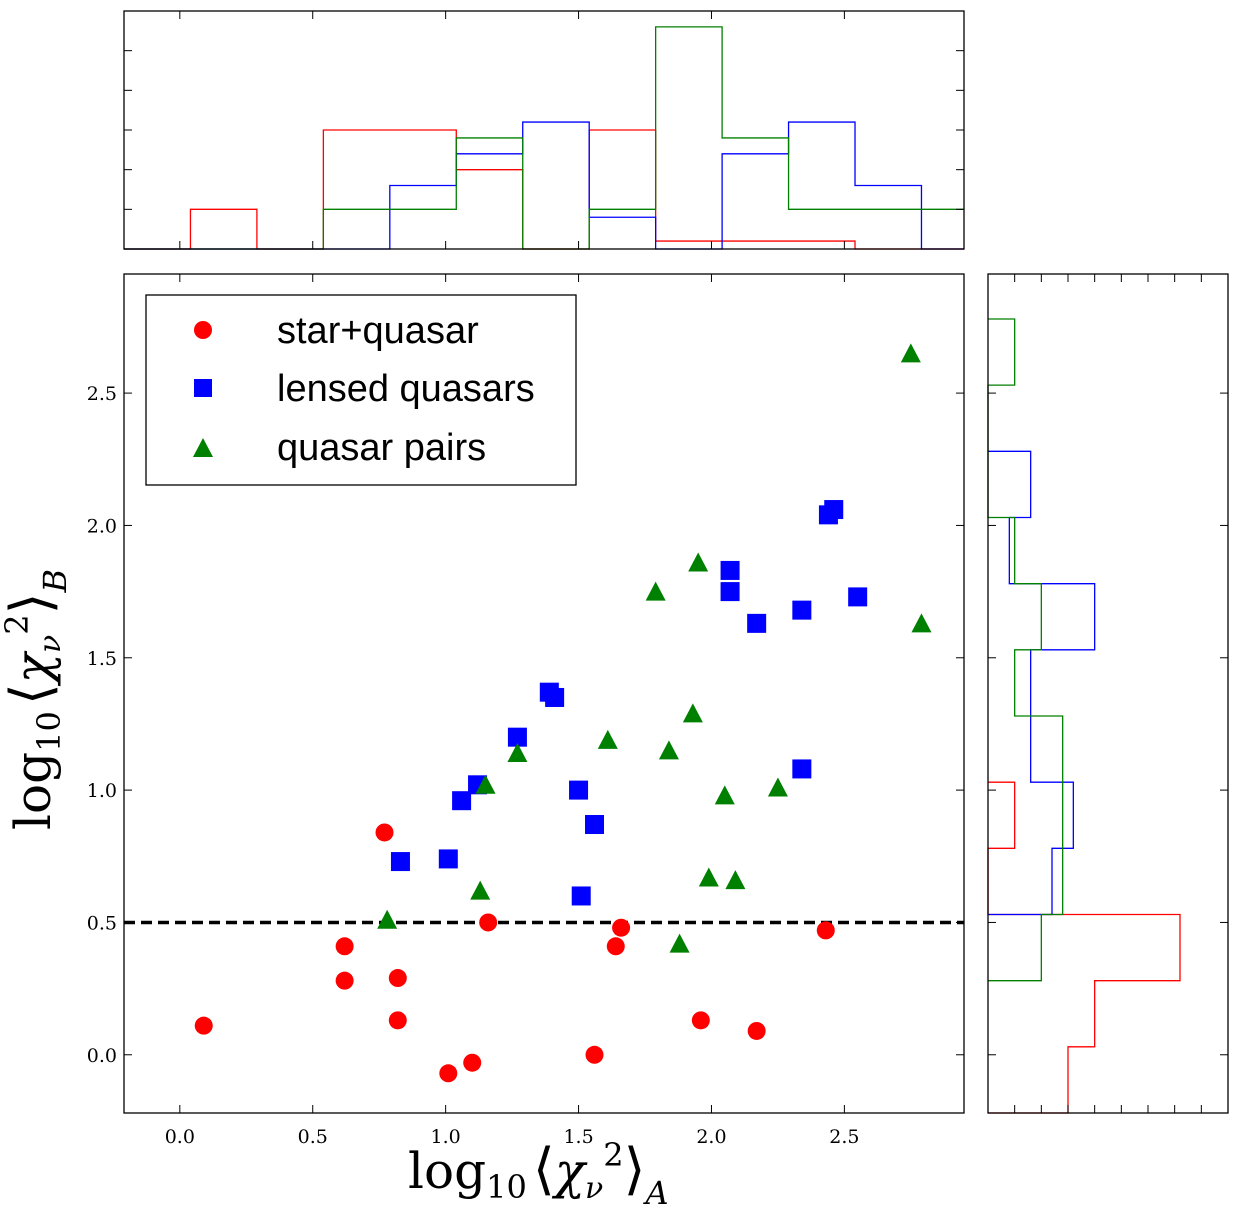 The width and height of the screenshot is (1237, 1230). I want to click on top-hist-star-quasar, so click(544, 189).